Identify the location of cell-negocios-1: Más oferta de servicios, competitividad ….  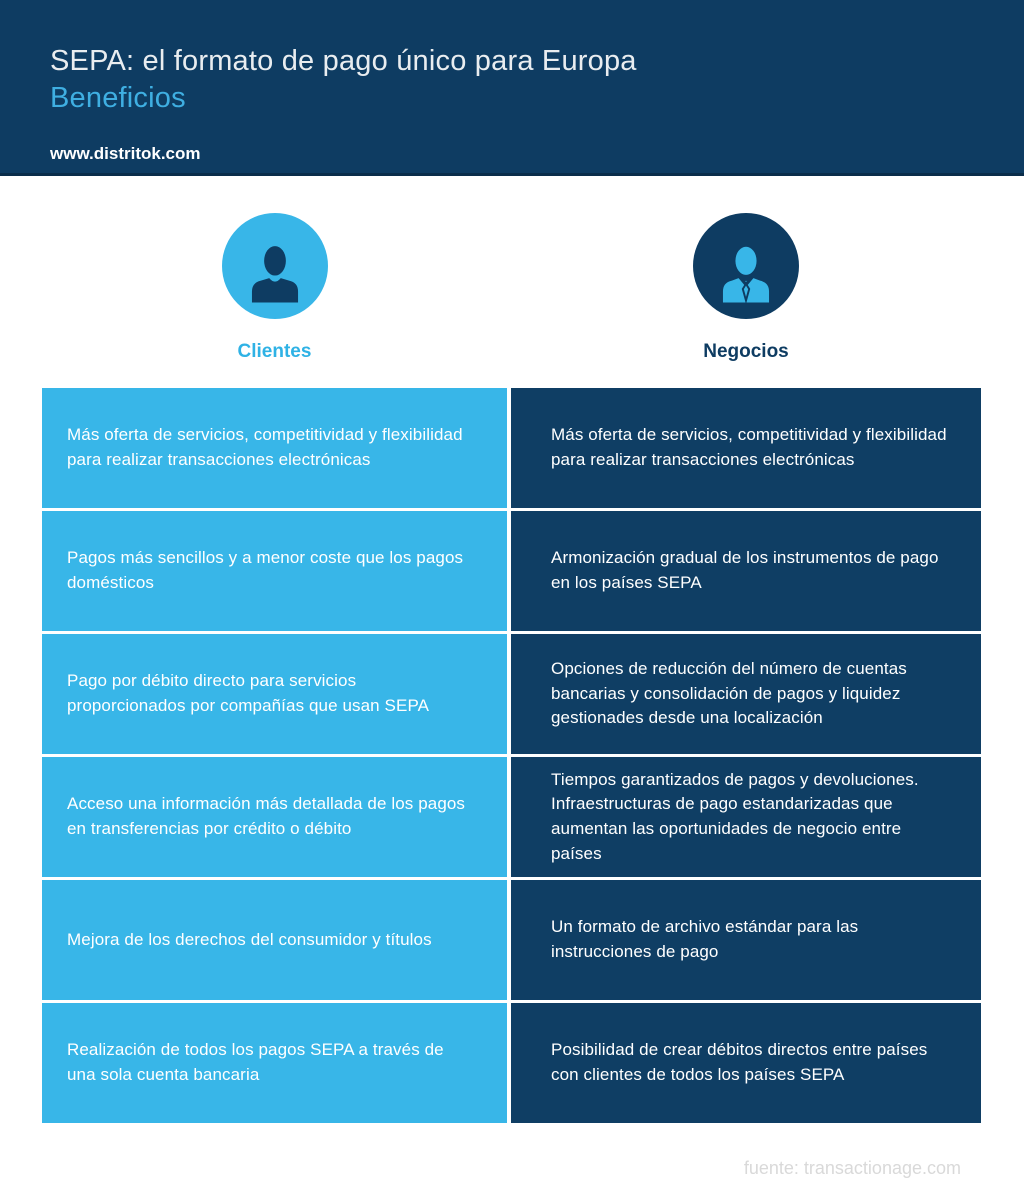
(746, 448).